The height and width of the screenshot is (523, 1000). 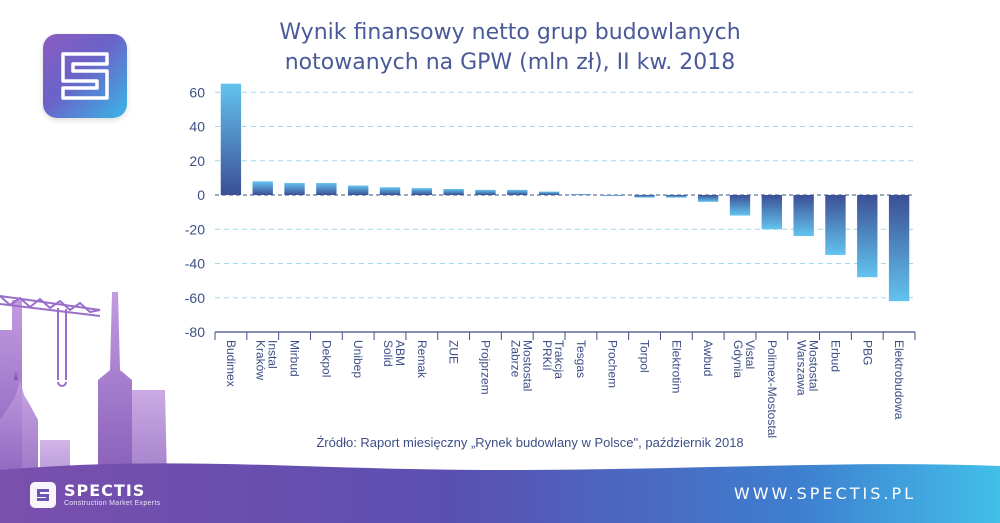 I want to click on x-tick-label: PBG, so click(x=867, y=352).